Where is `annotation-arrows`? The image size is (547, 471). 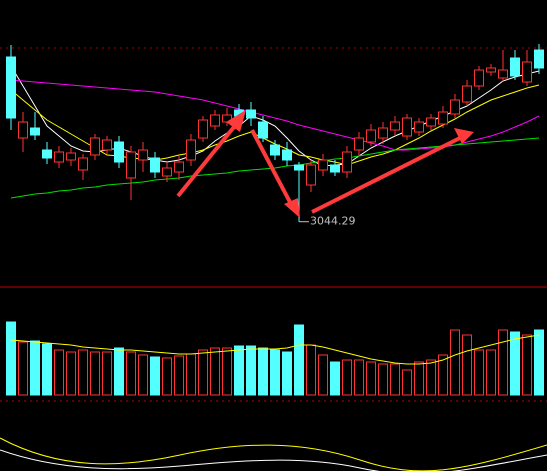
annotation-arrows is located at coordinates (325, 164).